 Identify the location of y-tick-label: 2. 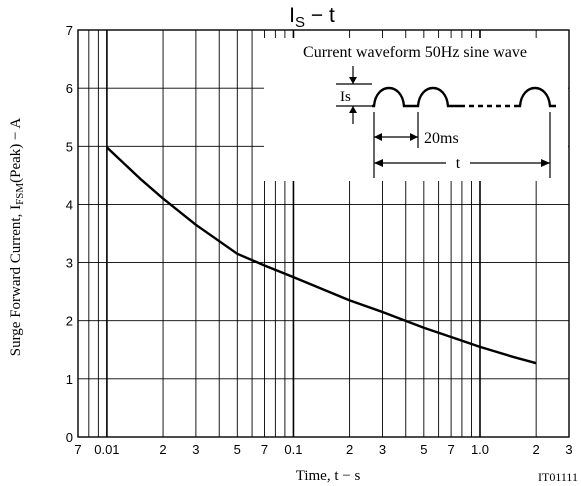
(69, 321).